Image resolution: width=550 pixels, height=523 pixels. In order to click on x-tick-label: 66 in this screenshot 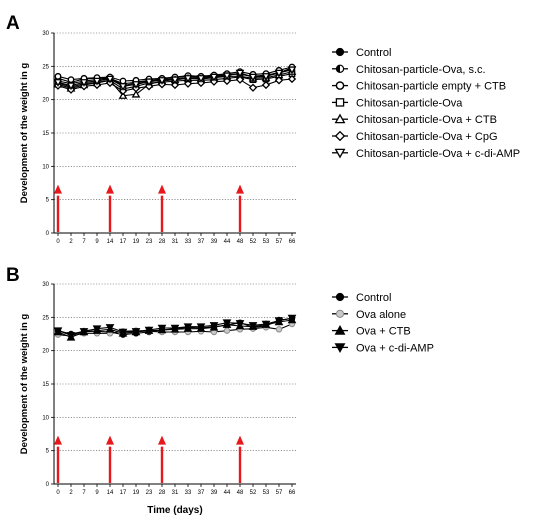, I will do `click(292, 242)`.